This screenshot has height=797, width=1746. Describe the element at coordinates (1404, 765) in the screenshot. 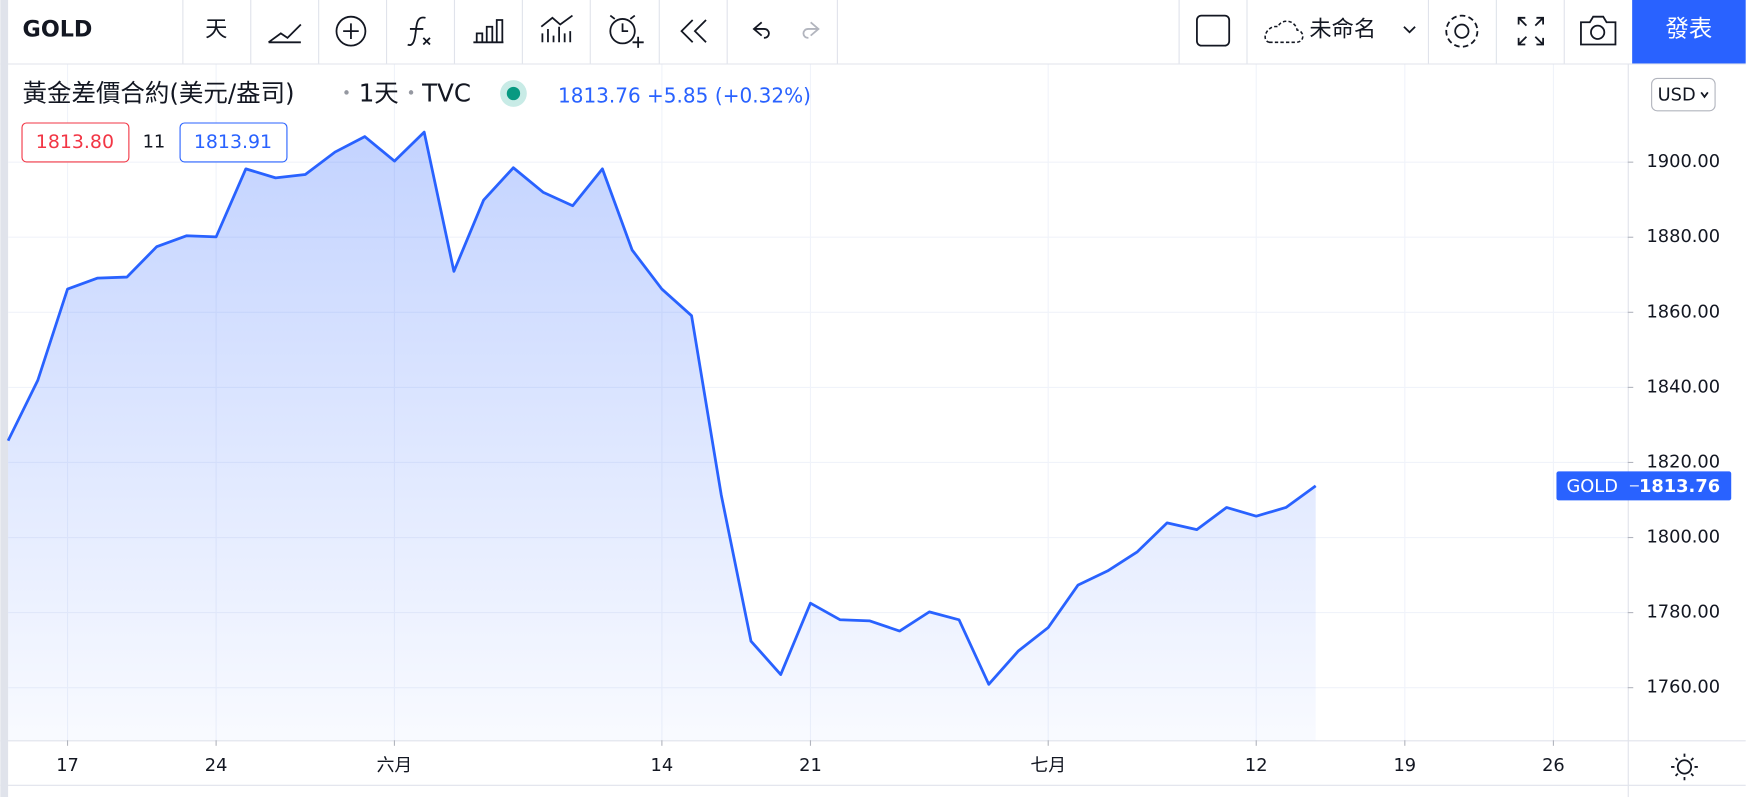

I see `x-tick-label: 19` at that location.